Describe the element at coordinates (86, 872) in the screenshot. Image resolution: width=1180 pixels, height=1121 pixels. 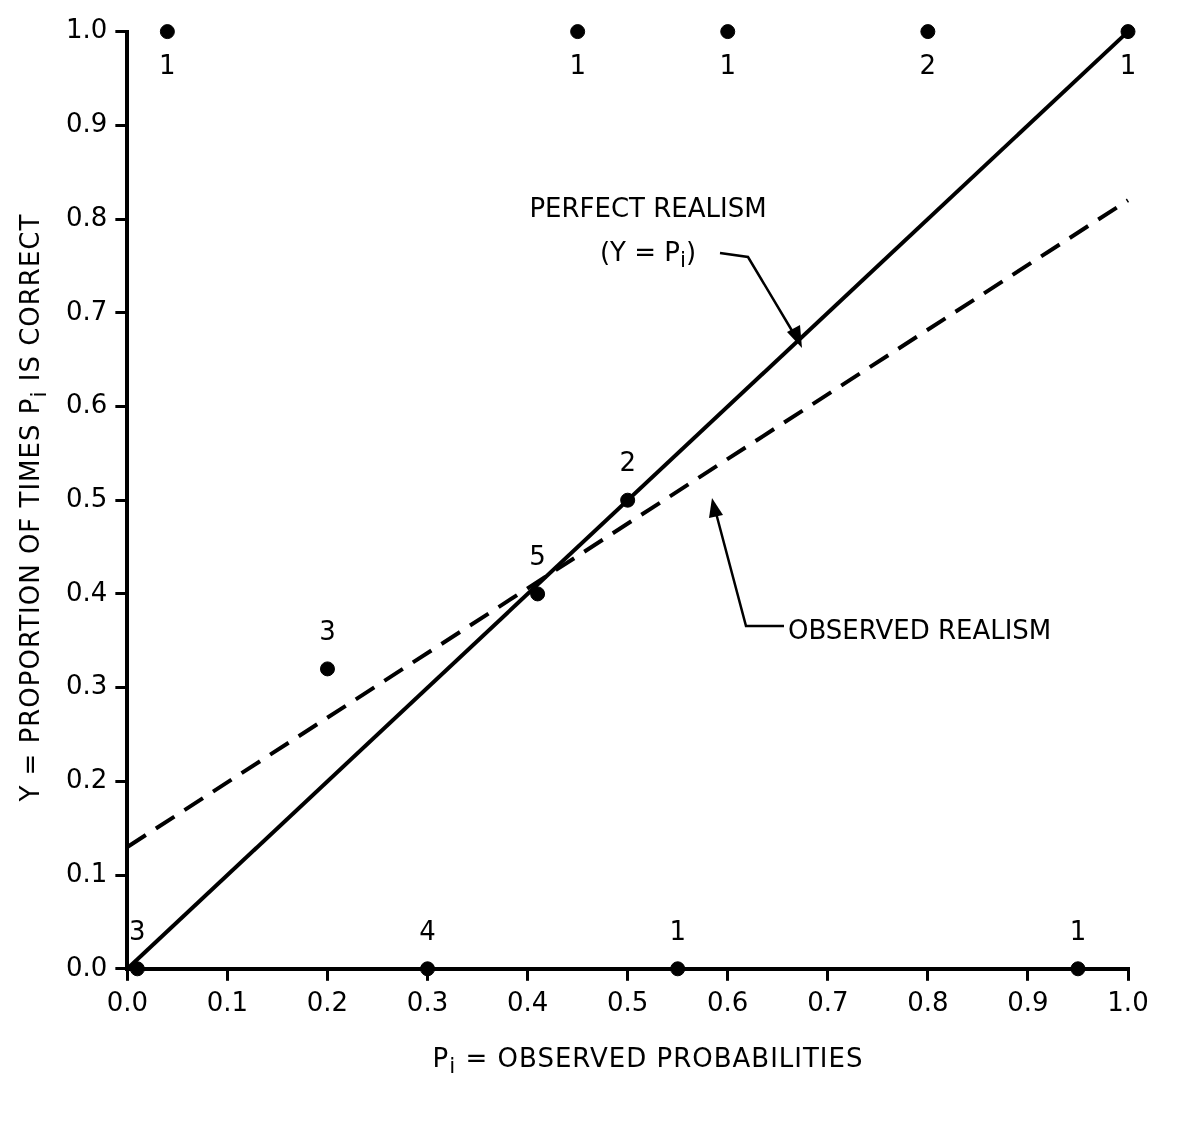
I see `y-tick-label: 0.1` at that location.